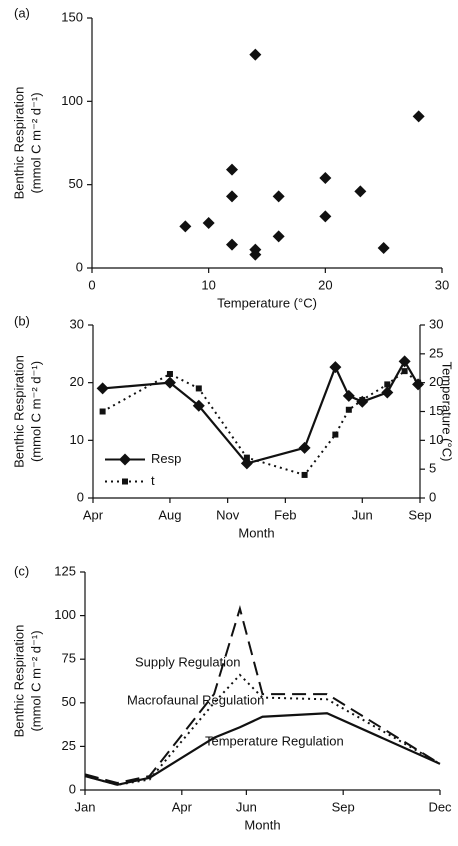 The image size is (458, 846). I want to click on y2-tick-label: 15, so click(436, 410).